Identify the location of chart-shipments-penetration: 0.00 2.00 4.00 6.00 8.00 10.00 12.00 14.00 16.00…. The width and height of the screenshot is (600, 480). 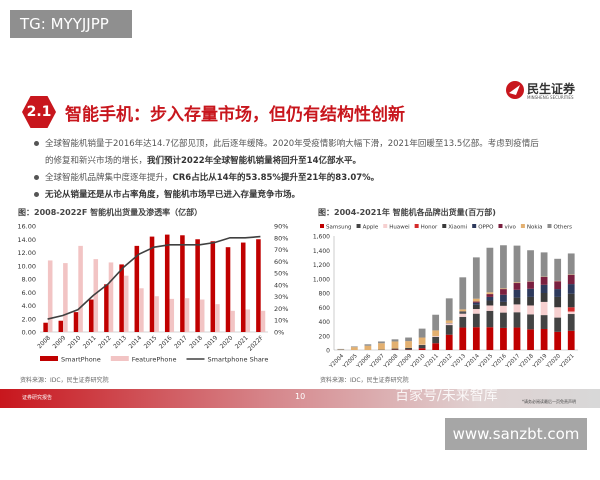
(152, 293).